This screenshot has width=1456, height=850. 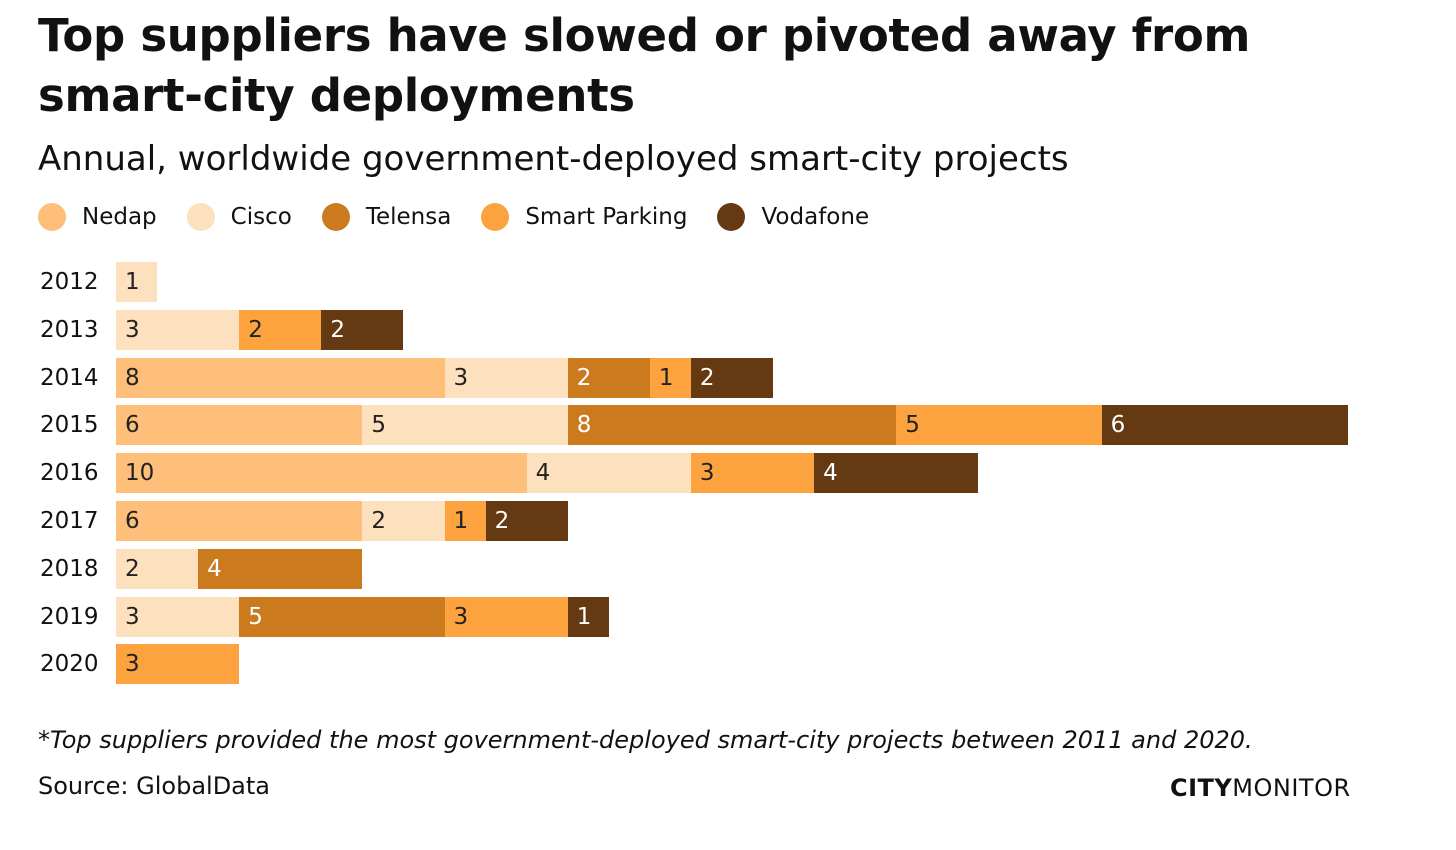 What do you see at coordinates (69, 377) in the screenshot?
I see `y-tick-label: 2014` at bounding box center [69, 377].